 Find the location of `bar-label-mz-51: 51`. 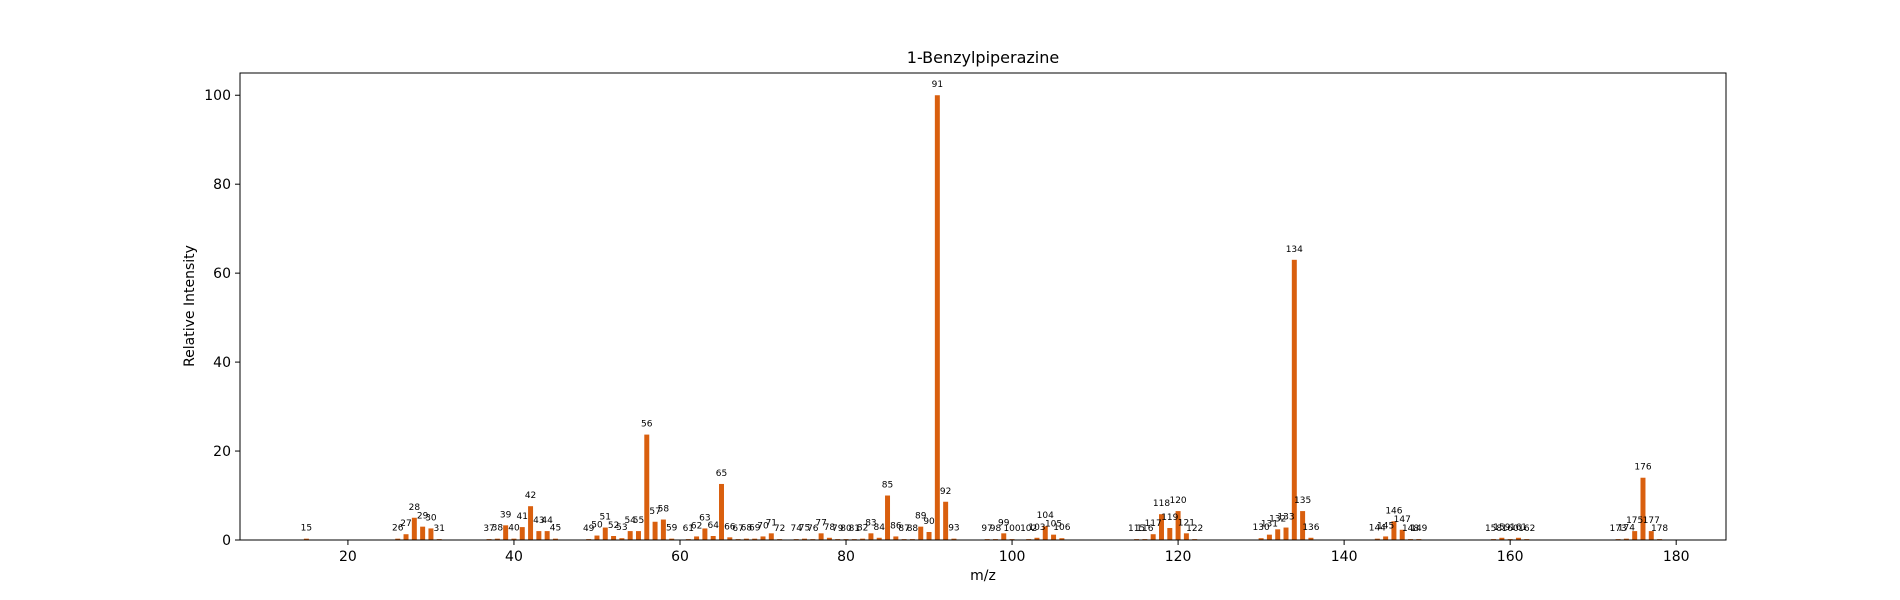

bar-label-mz-51: 51 is located at coordinates (605, 518).